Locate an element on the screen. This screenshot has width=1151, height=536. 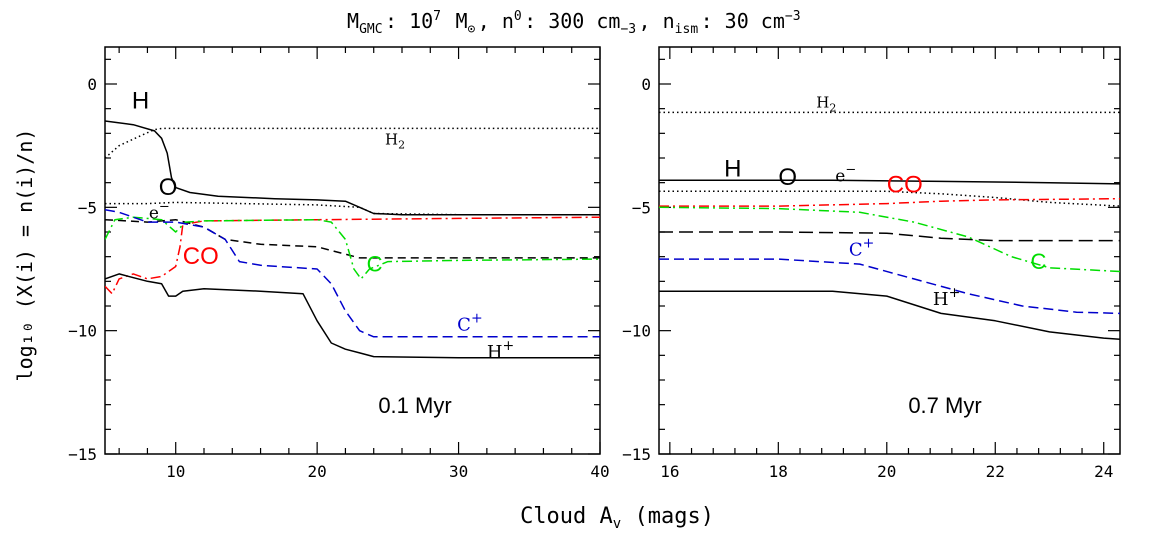
x-tick-label: 16 is located at coordinates (669, 471).